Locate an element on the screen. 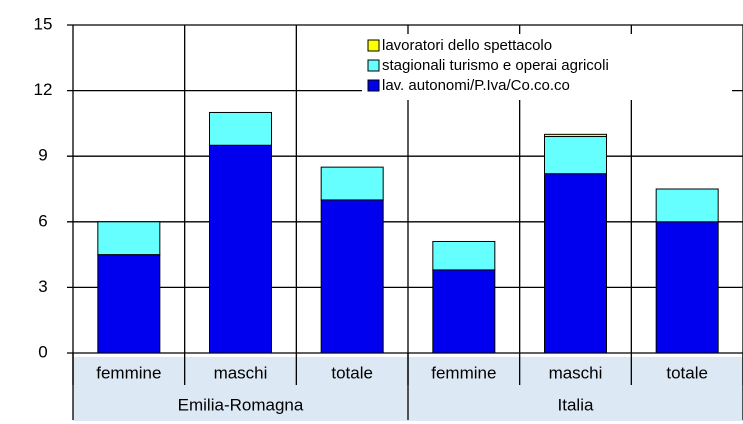  group-label: Italia is located at coordinates (576, 404).